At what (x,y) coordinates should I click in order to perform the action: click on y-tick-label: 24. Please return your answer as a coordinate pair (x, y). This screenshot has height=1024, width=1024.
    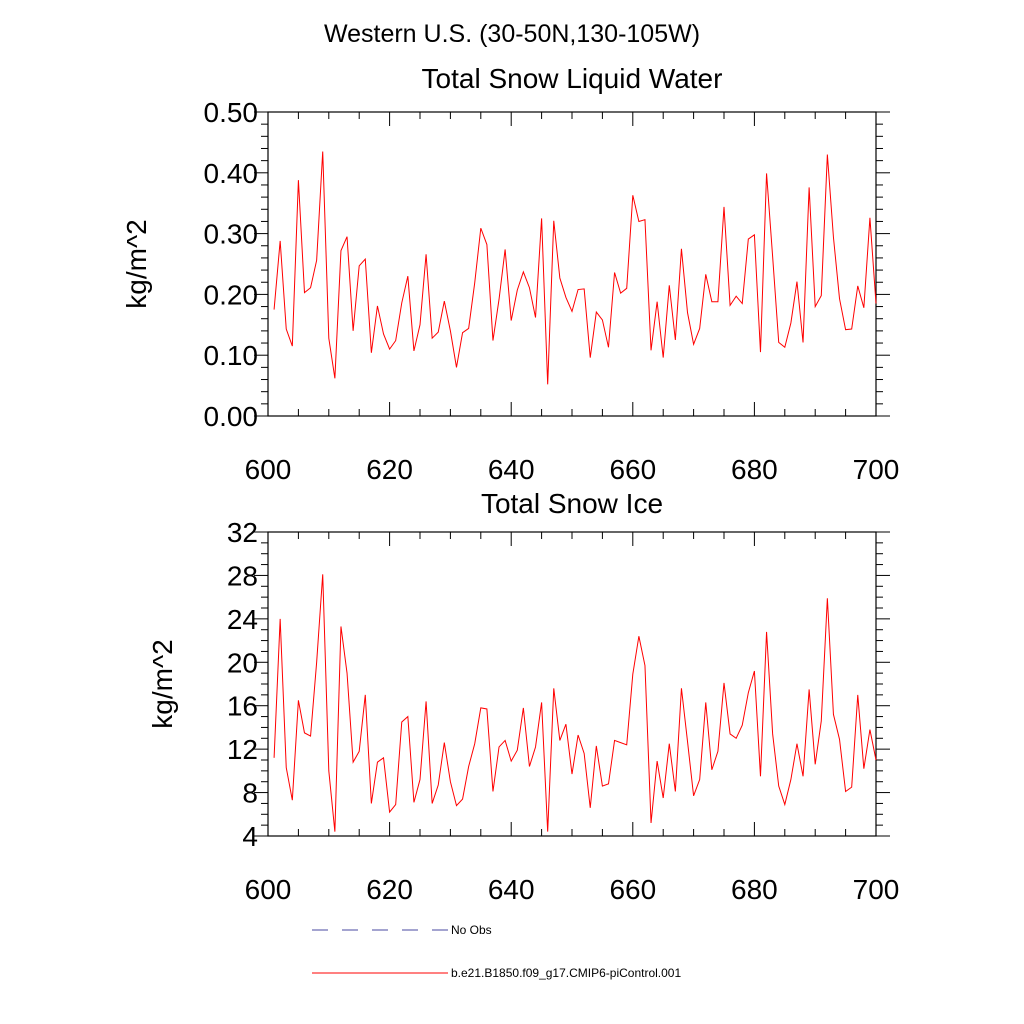
    Looking at the image, I should click on (242, 619).